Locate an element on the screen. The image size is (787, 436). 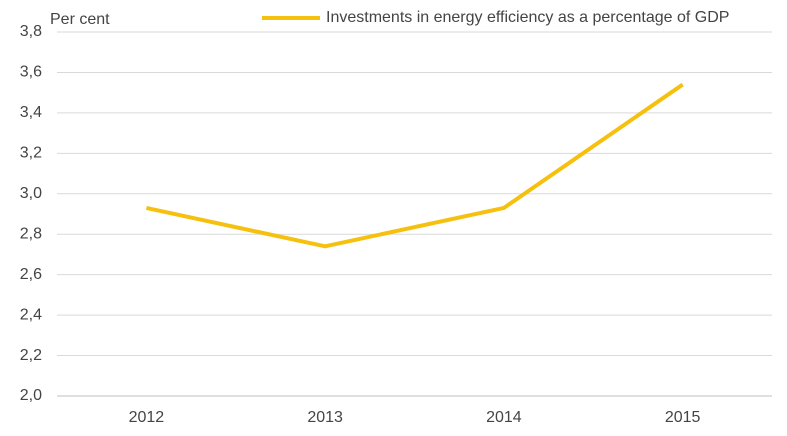
y-axis-label: Per cent is located at coordinates (80, 19).